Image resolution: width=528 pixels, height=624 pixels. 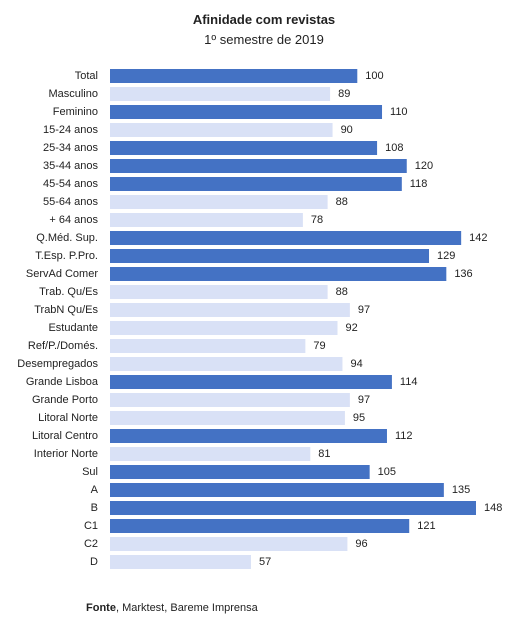 I want to click on category-label: Ref/P./Domés., so click(x=63, y=346).